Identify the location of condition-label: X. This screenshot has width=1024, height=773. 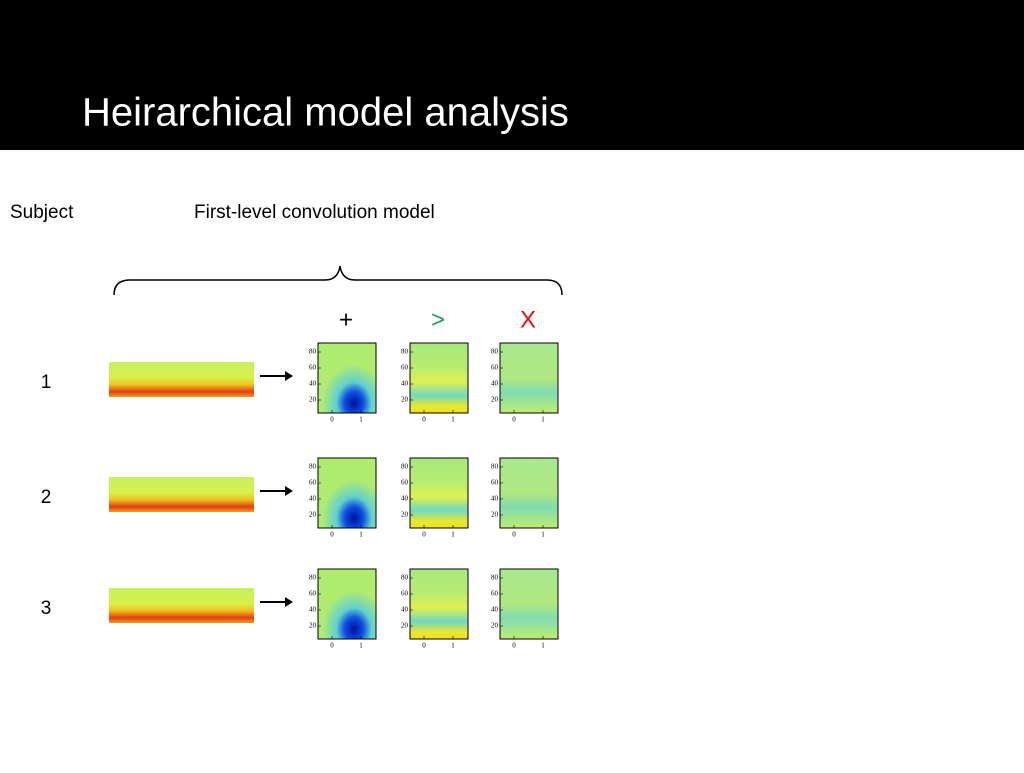
(528, 319).